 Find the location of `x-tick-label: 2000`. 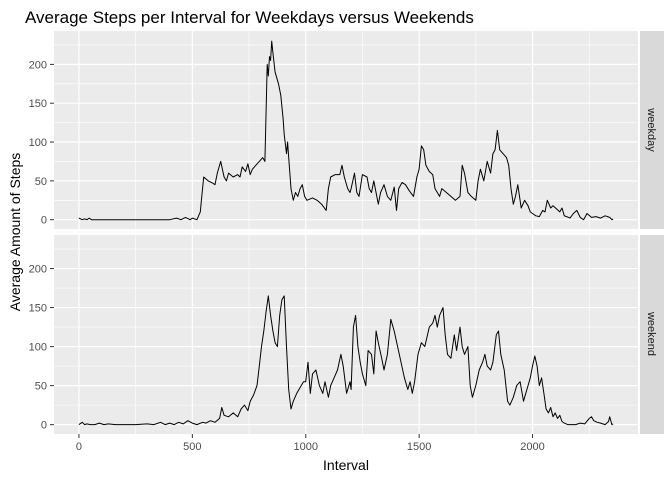

x-tick-label: 2000 is located at coordinates (532, 447).